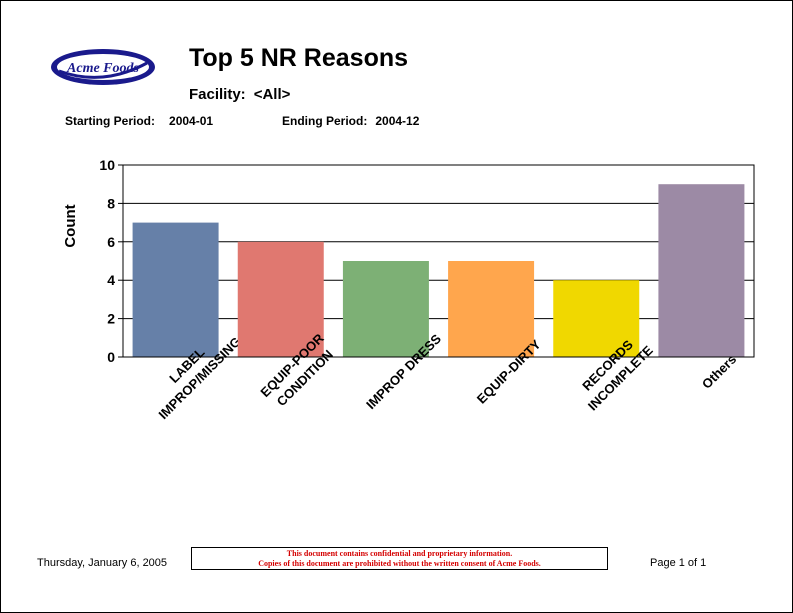 This screenshot has height=613, width=793. What do you see at coordinates (217, 94) in the screenshot?
I see `facility-label: Facility:` at bounding box center [217, 94].